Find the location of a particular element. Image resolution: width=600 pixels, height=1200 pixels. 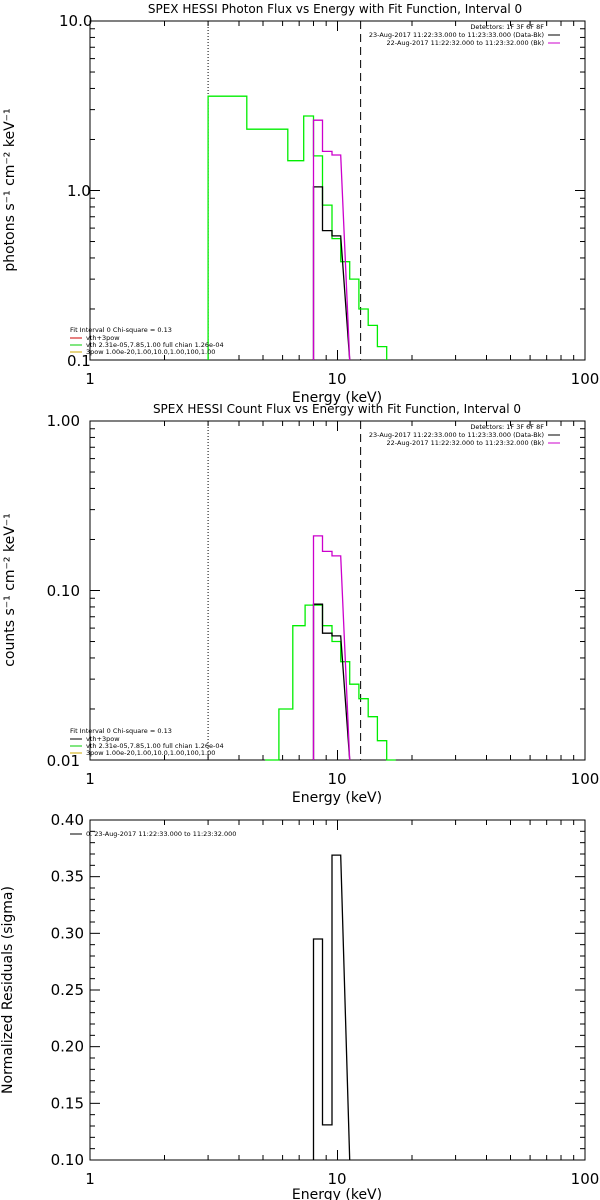

residuals-y-tick-label: 0.15 is located at coordinates (67, 1103).